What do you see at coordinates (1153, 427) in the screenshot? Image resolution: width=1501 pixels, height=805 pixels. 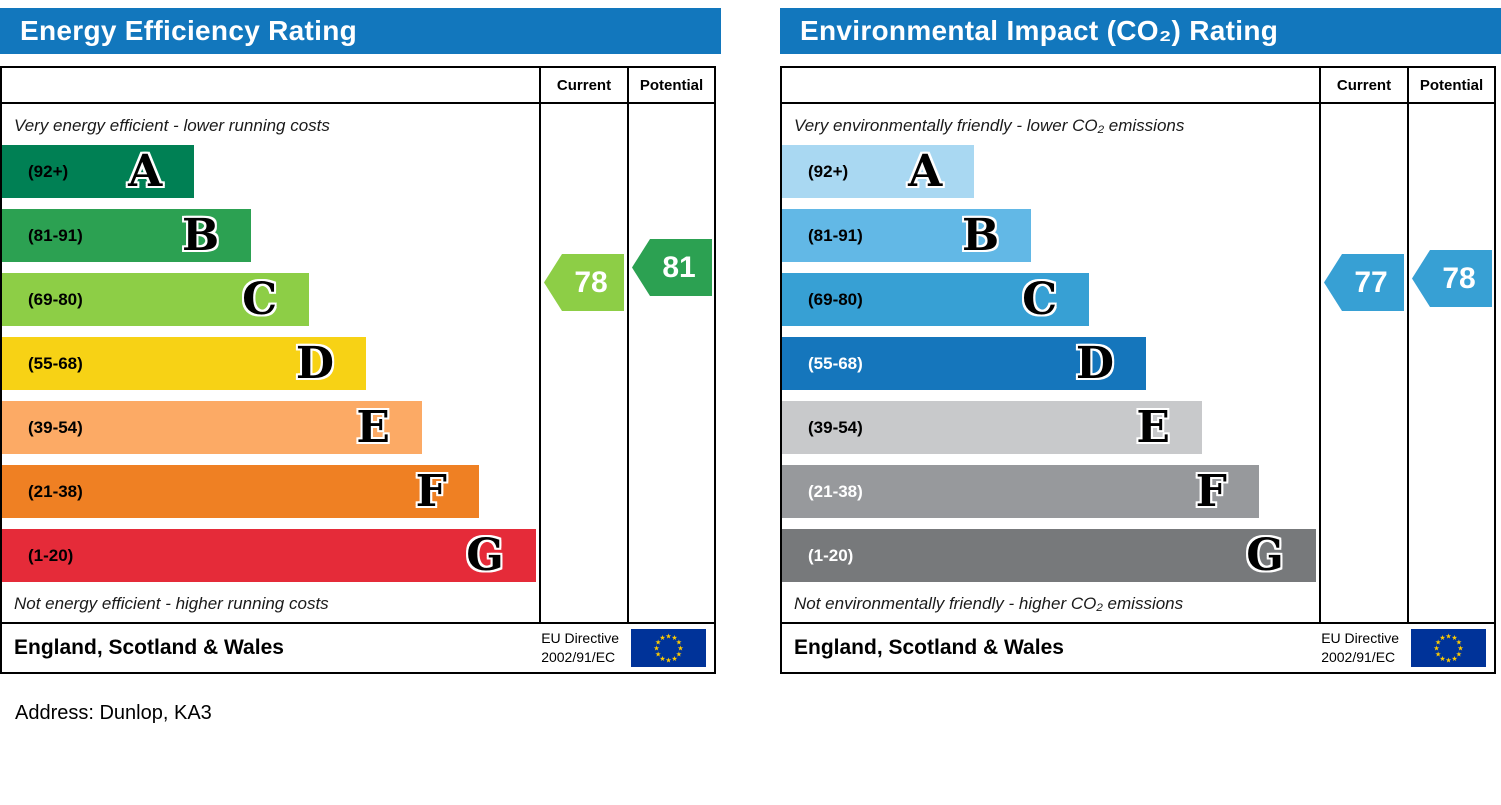 I see `band-letter: E` at bounding box center [1153, 427].